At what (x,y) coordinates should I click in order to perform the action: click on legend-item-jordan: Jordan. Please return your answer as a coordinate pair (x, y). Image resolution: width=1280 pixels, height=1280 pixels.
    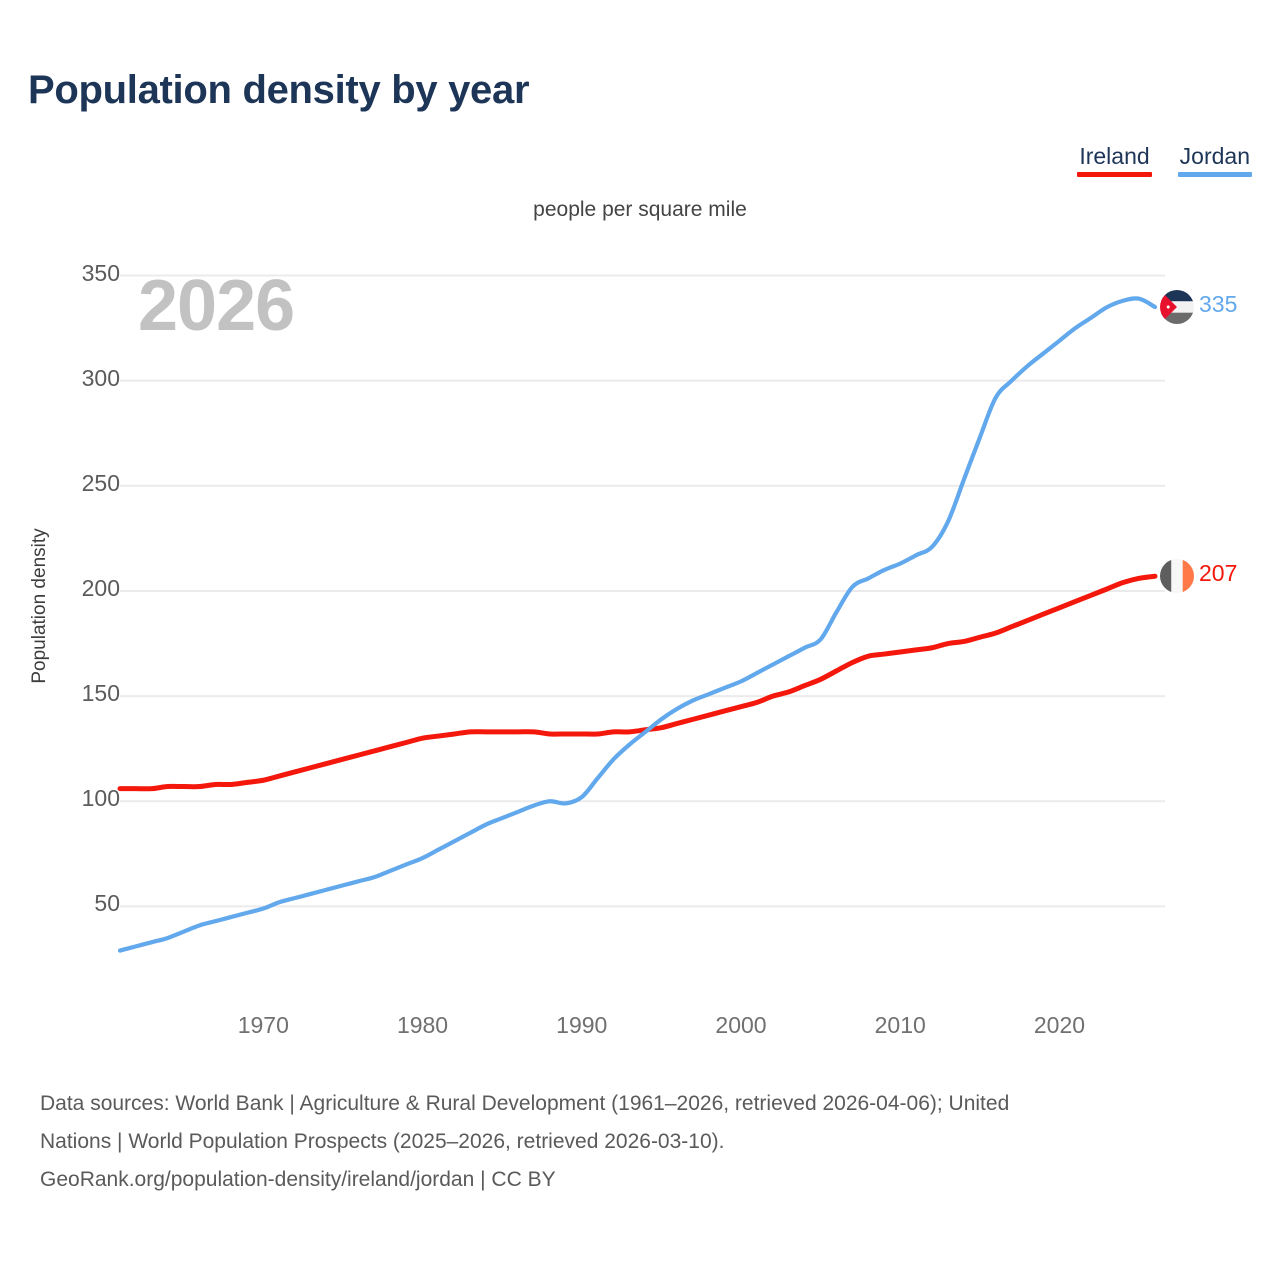
    Looking at the image, I should click on (1214, 160).